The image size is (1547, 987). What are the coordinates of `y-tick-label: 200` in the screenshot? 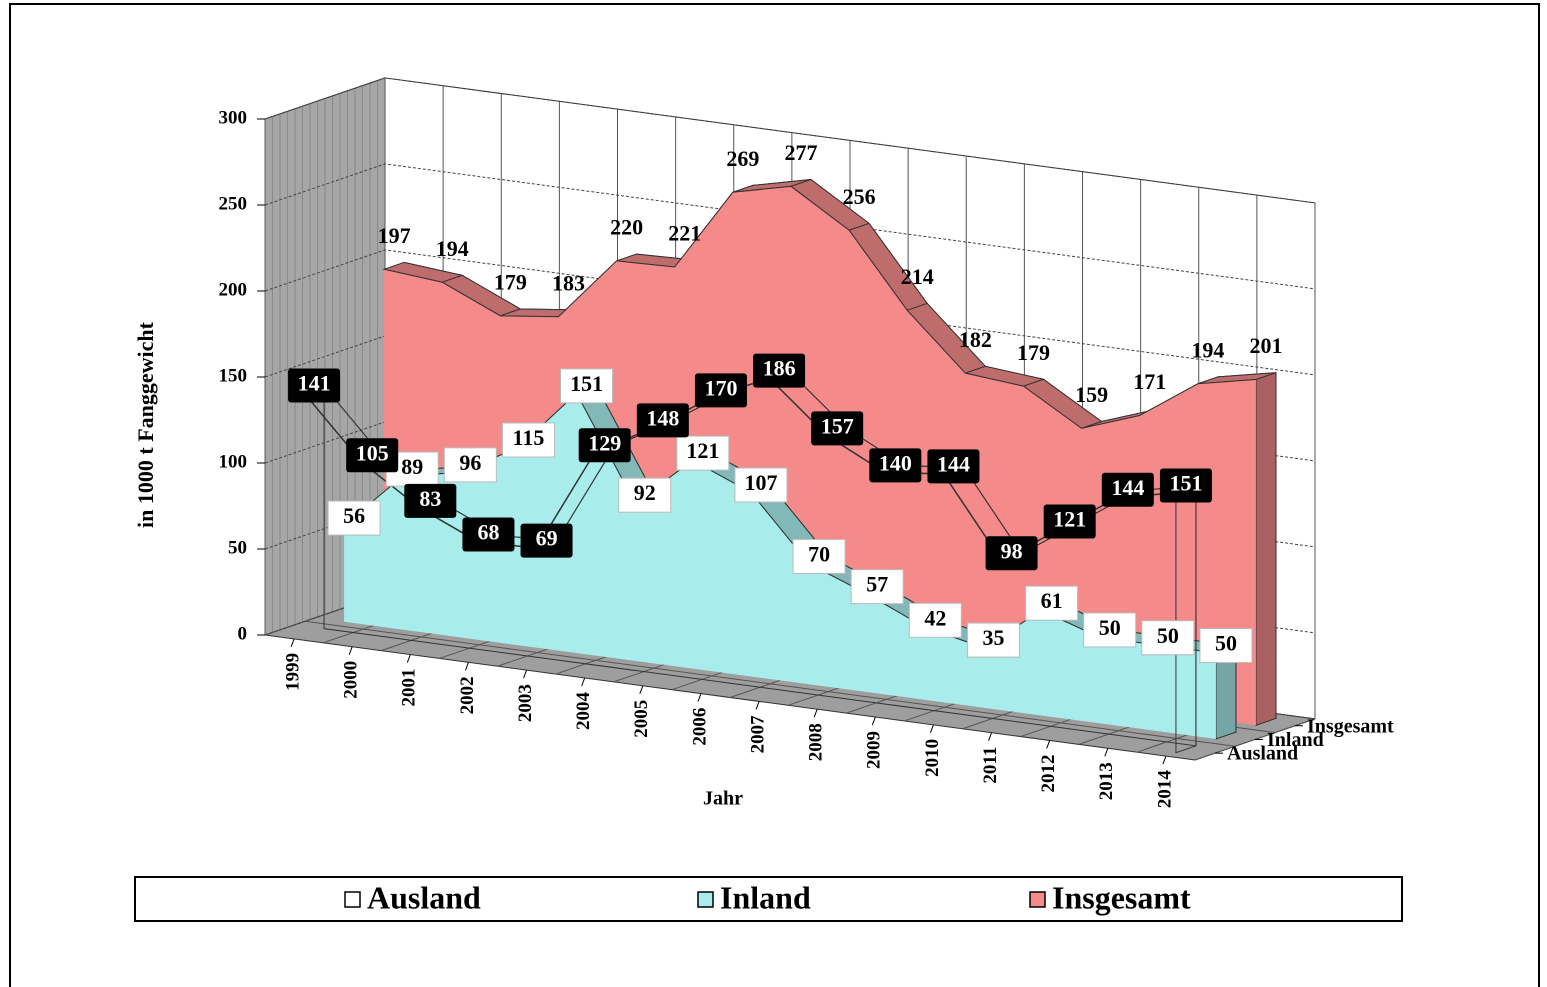 It's located at (233, 289).